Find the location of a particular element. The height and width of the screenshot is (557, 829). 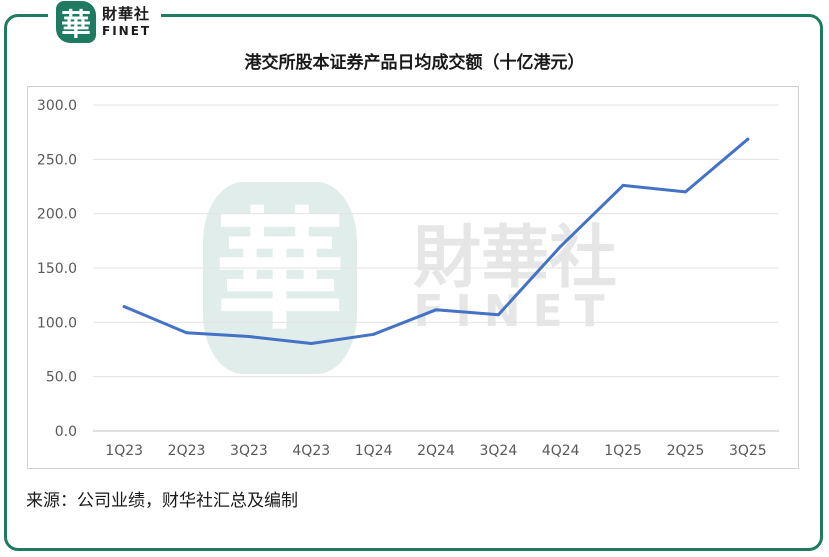

y-tick-label: 200.0 is located at coordinates (57, 215).